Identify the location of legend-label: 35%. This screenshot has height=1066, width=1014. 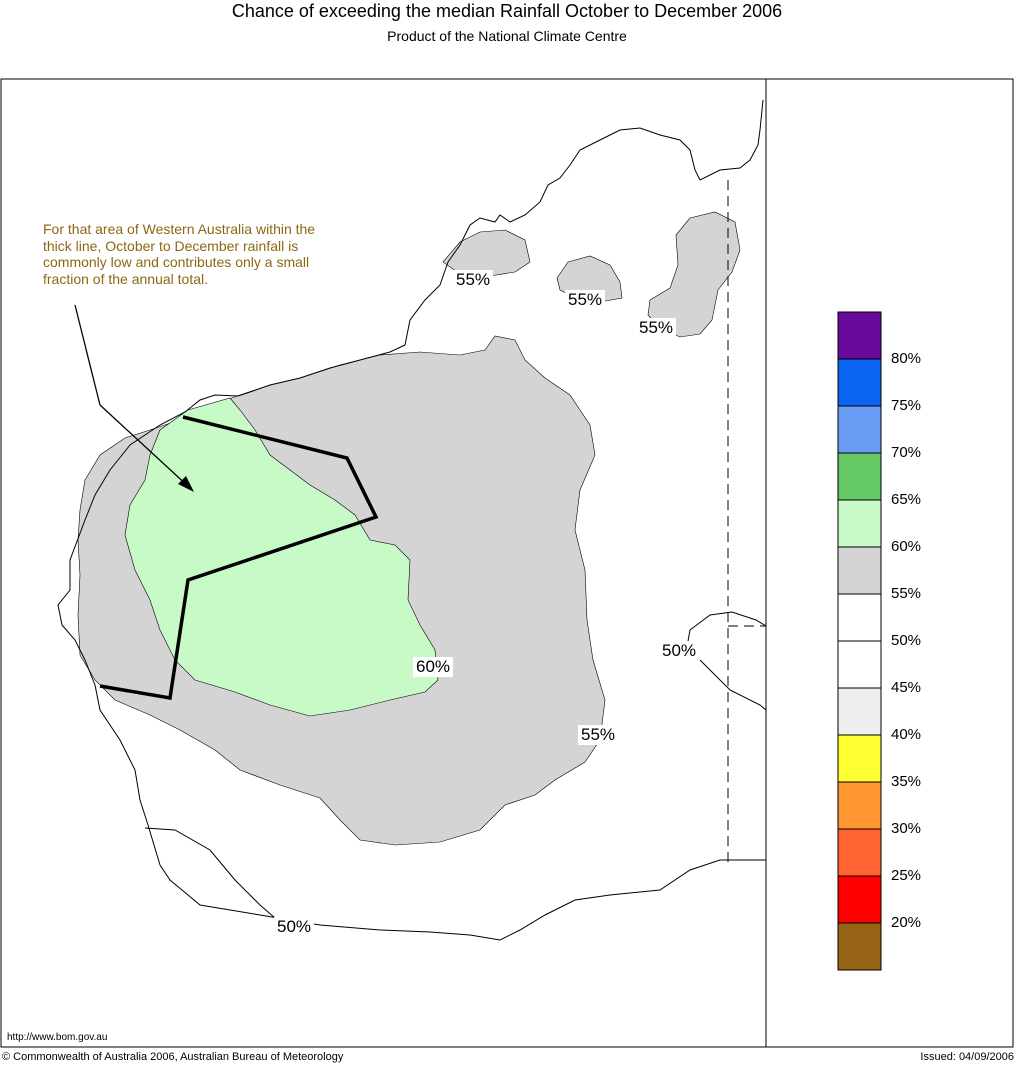
(906, 781).